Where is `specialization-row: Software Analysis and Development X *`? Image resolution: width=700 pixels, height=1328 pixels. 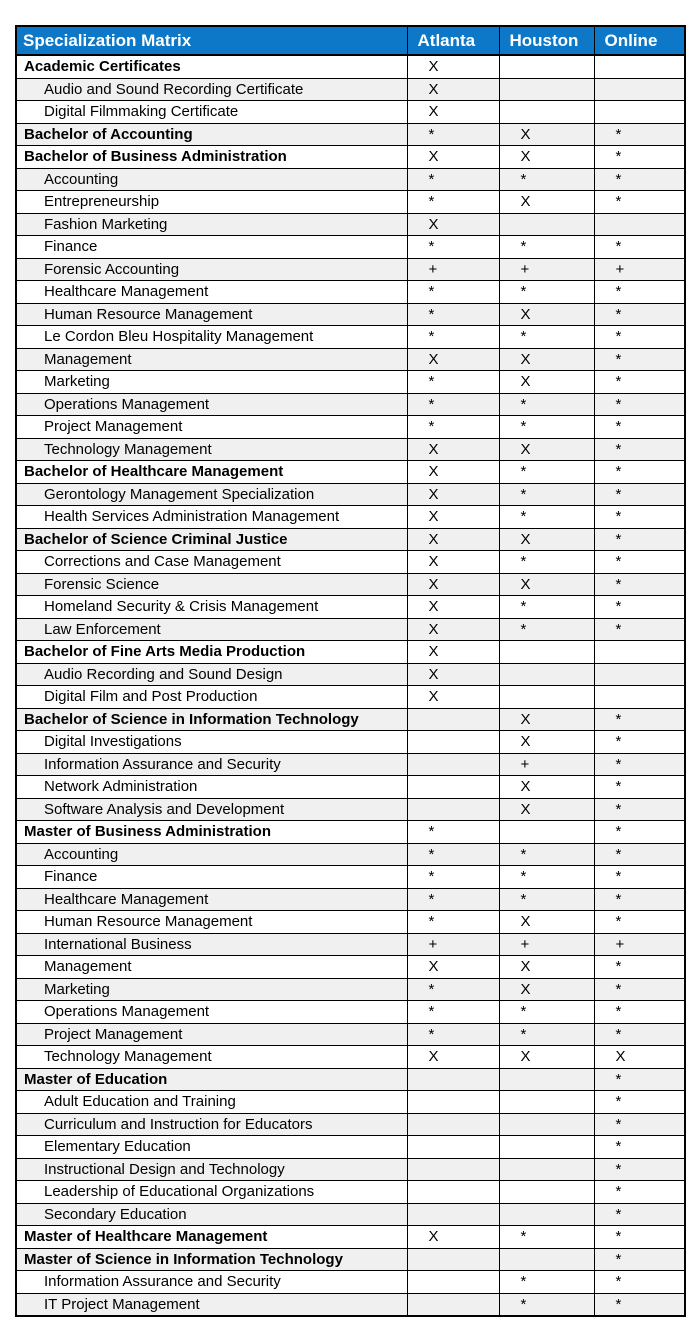
specialization-row: Software Analysis and Development X * is located at coordinates (350, 809).